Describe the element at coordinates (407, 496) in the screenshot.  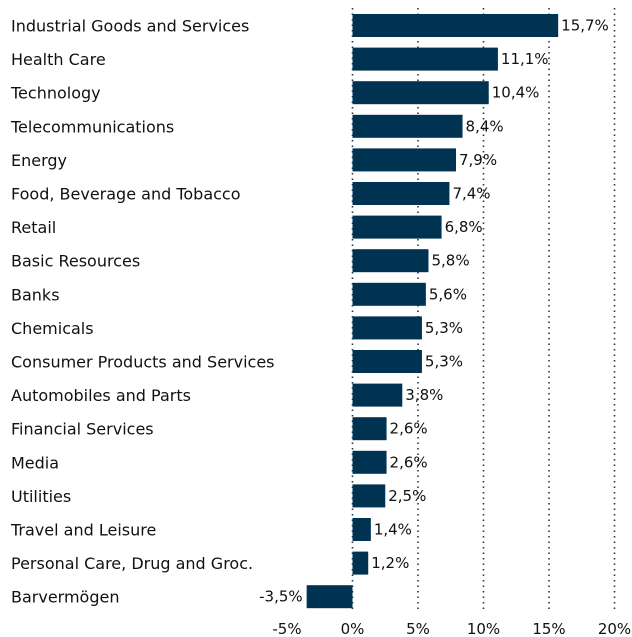
I see `value-label: 2,5%` at that location.